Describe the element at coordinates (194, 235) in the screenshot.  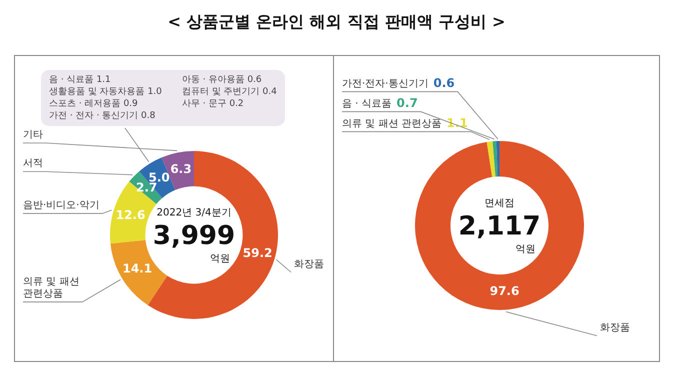
I see `text: 3,999` at that location.